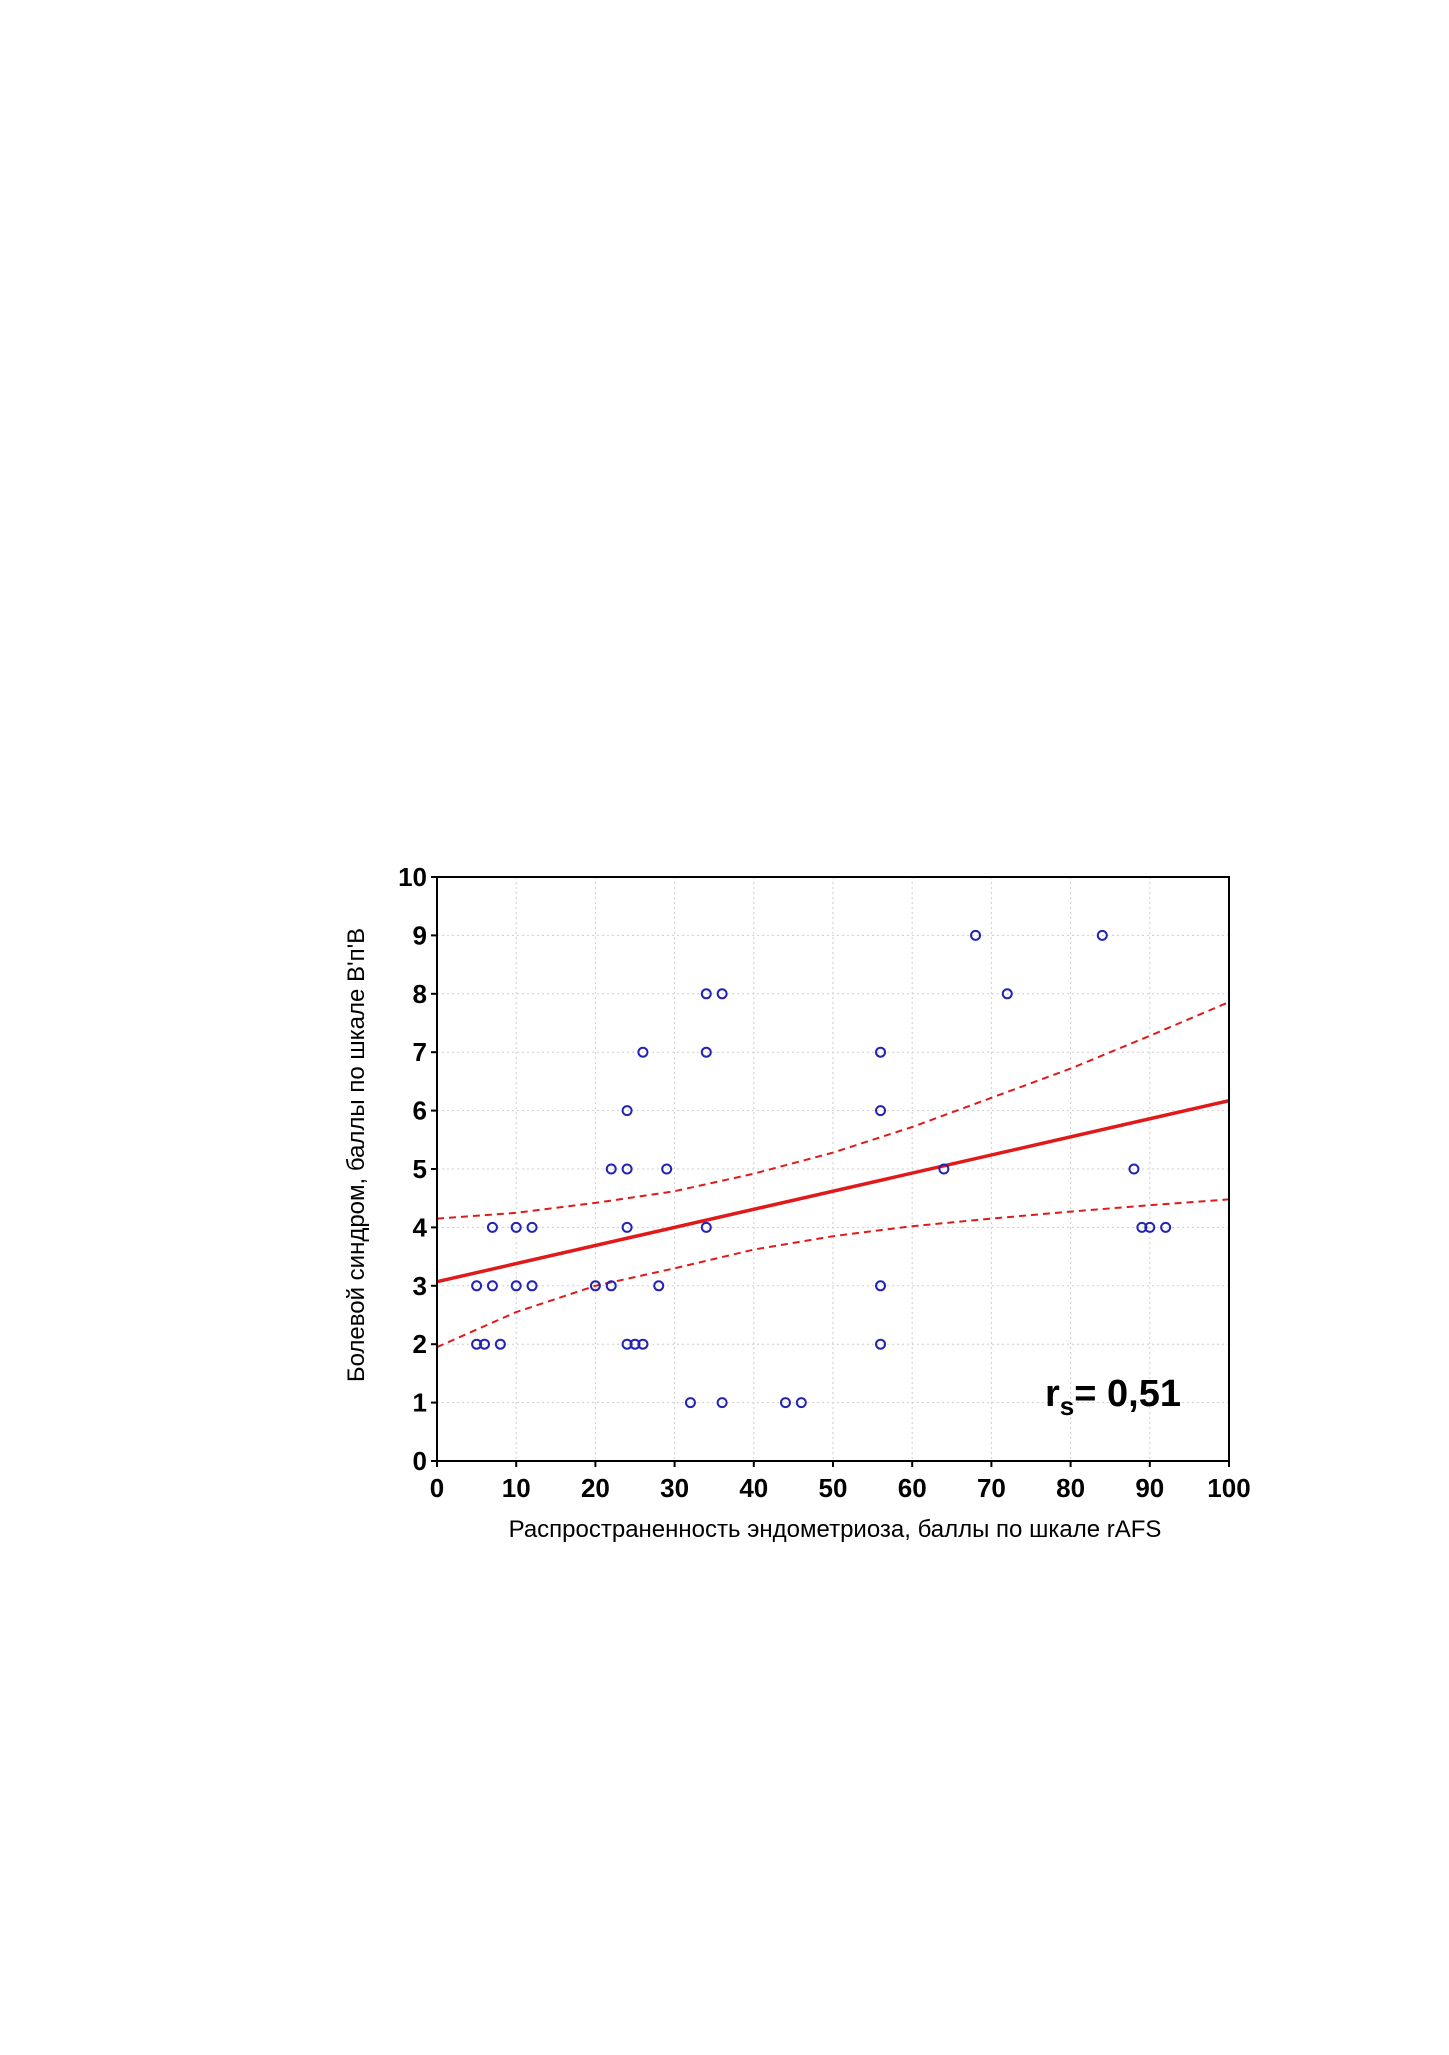 The image size is (1449, 2055). What do you see at coordinates (420, 1052) in the screenshot?
I see `y-tick-label: 7` at bounding box center [420, 1052].